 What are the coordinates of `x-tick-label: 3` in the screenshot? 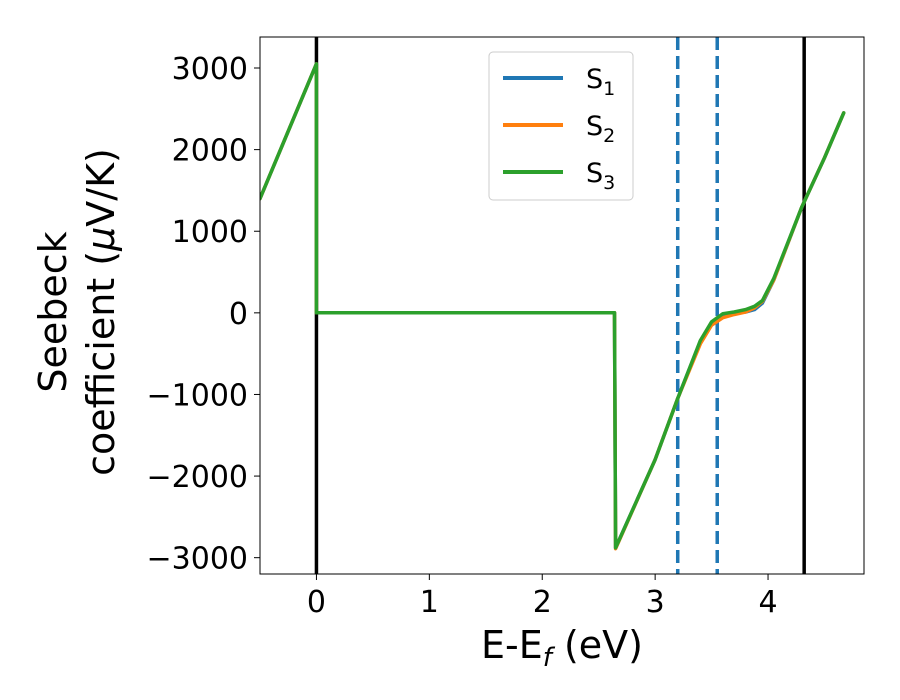 It's located at (655, 602).